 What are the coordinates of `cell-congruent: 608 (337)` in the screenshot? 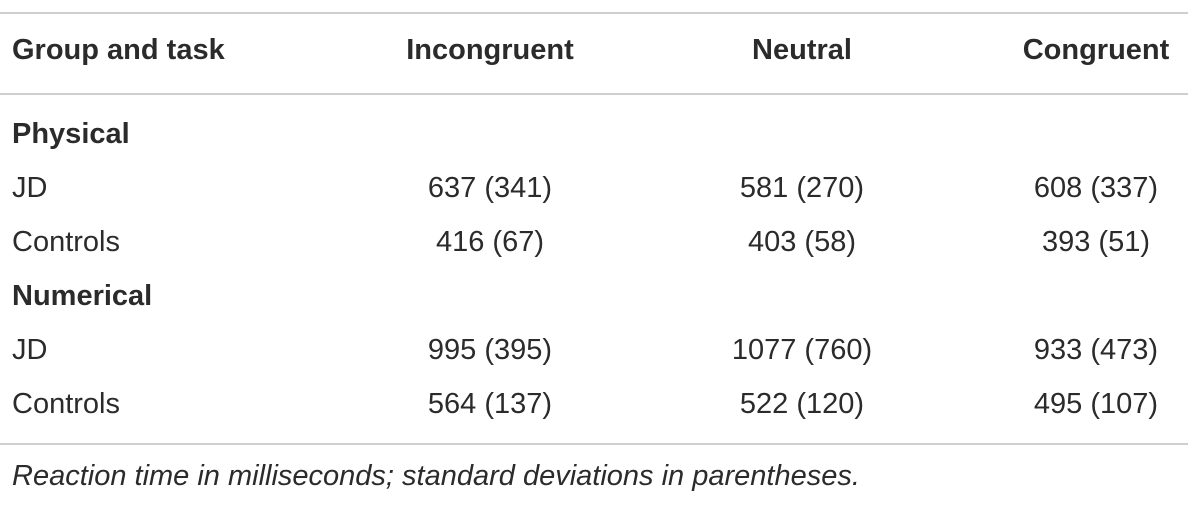 It's located at (1096, 188).